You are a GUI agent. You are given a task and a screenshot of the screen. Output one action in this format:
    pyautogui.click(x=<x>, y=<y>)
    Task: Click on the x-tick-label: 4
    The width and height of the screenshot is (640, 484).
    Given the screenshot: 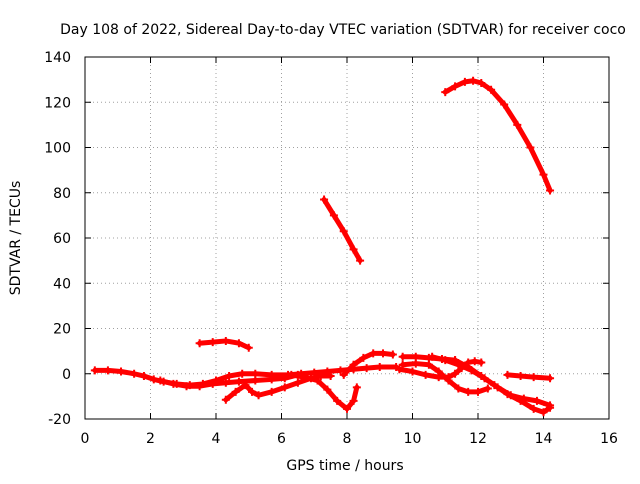 What is the action you would take?
    pyautogui.click(x=216, y=439)
    